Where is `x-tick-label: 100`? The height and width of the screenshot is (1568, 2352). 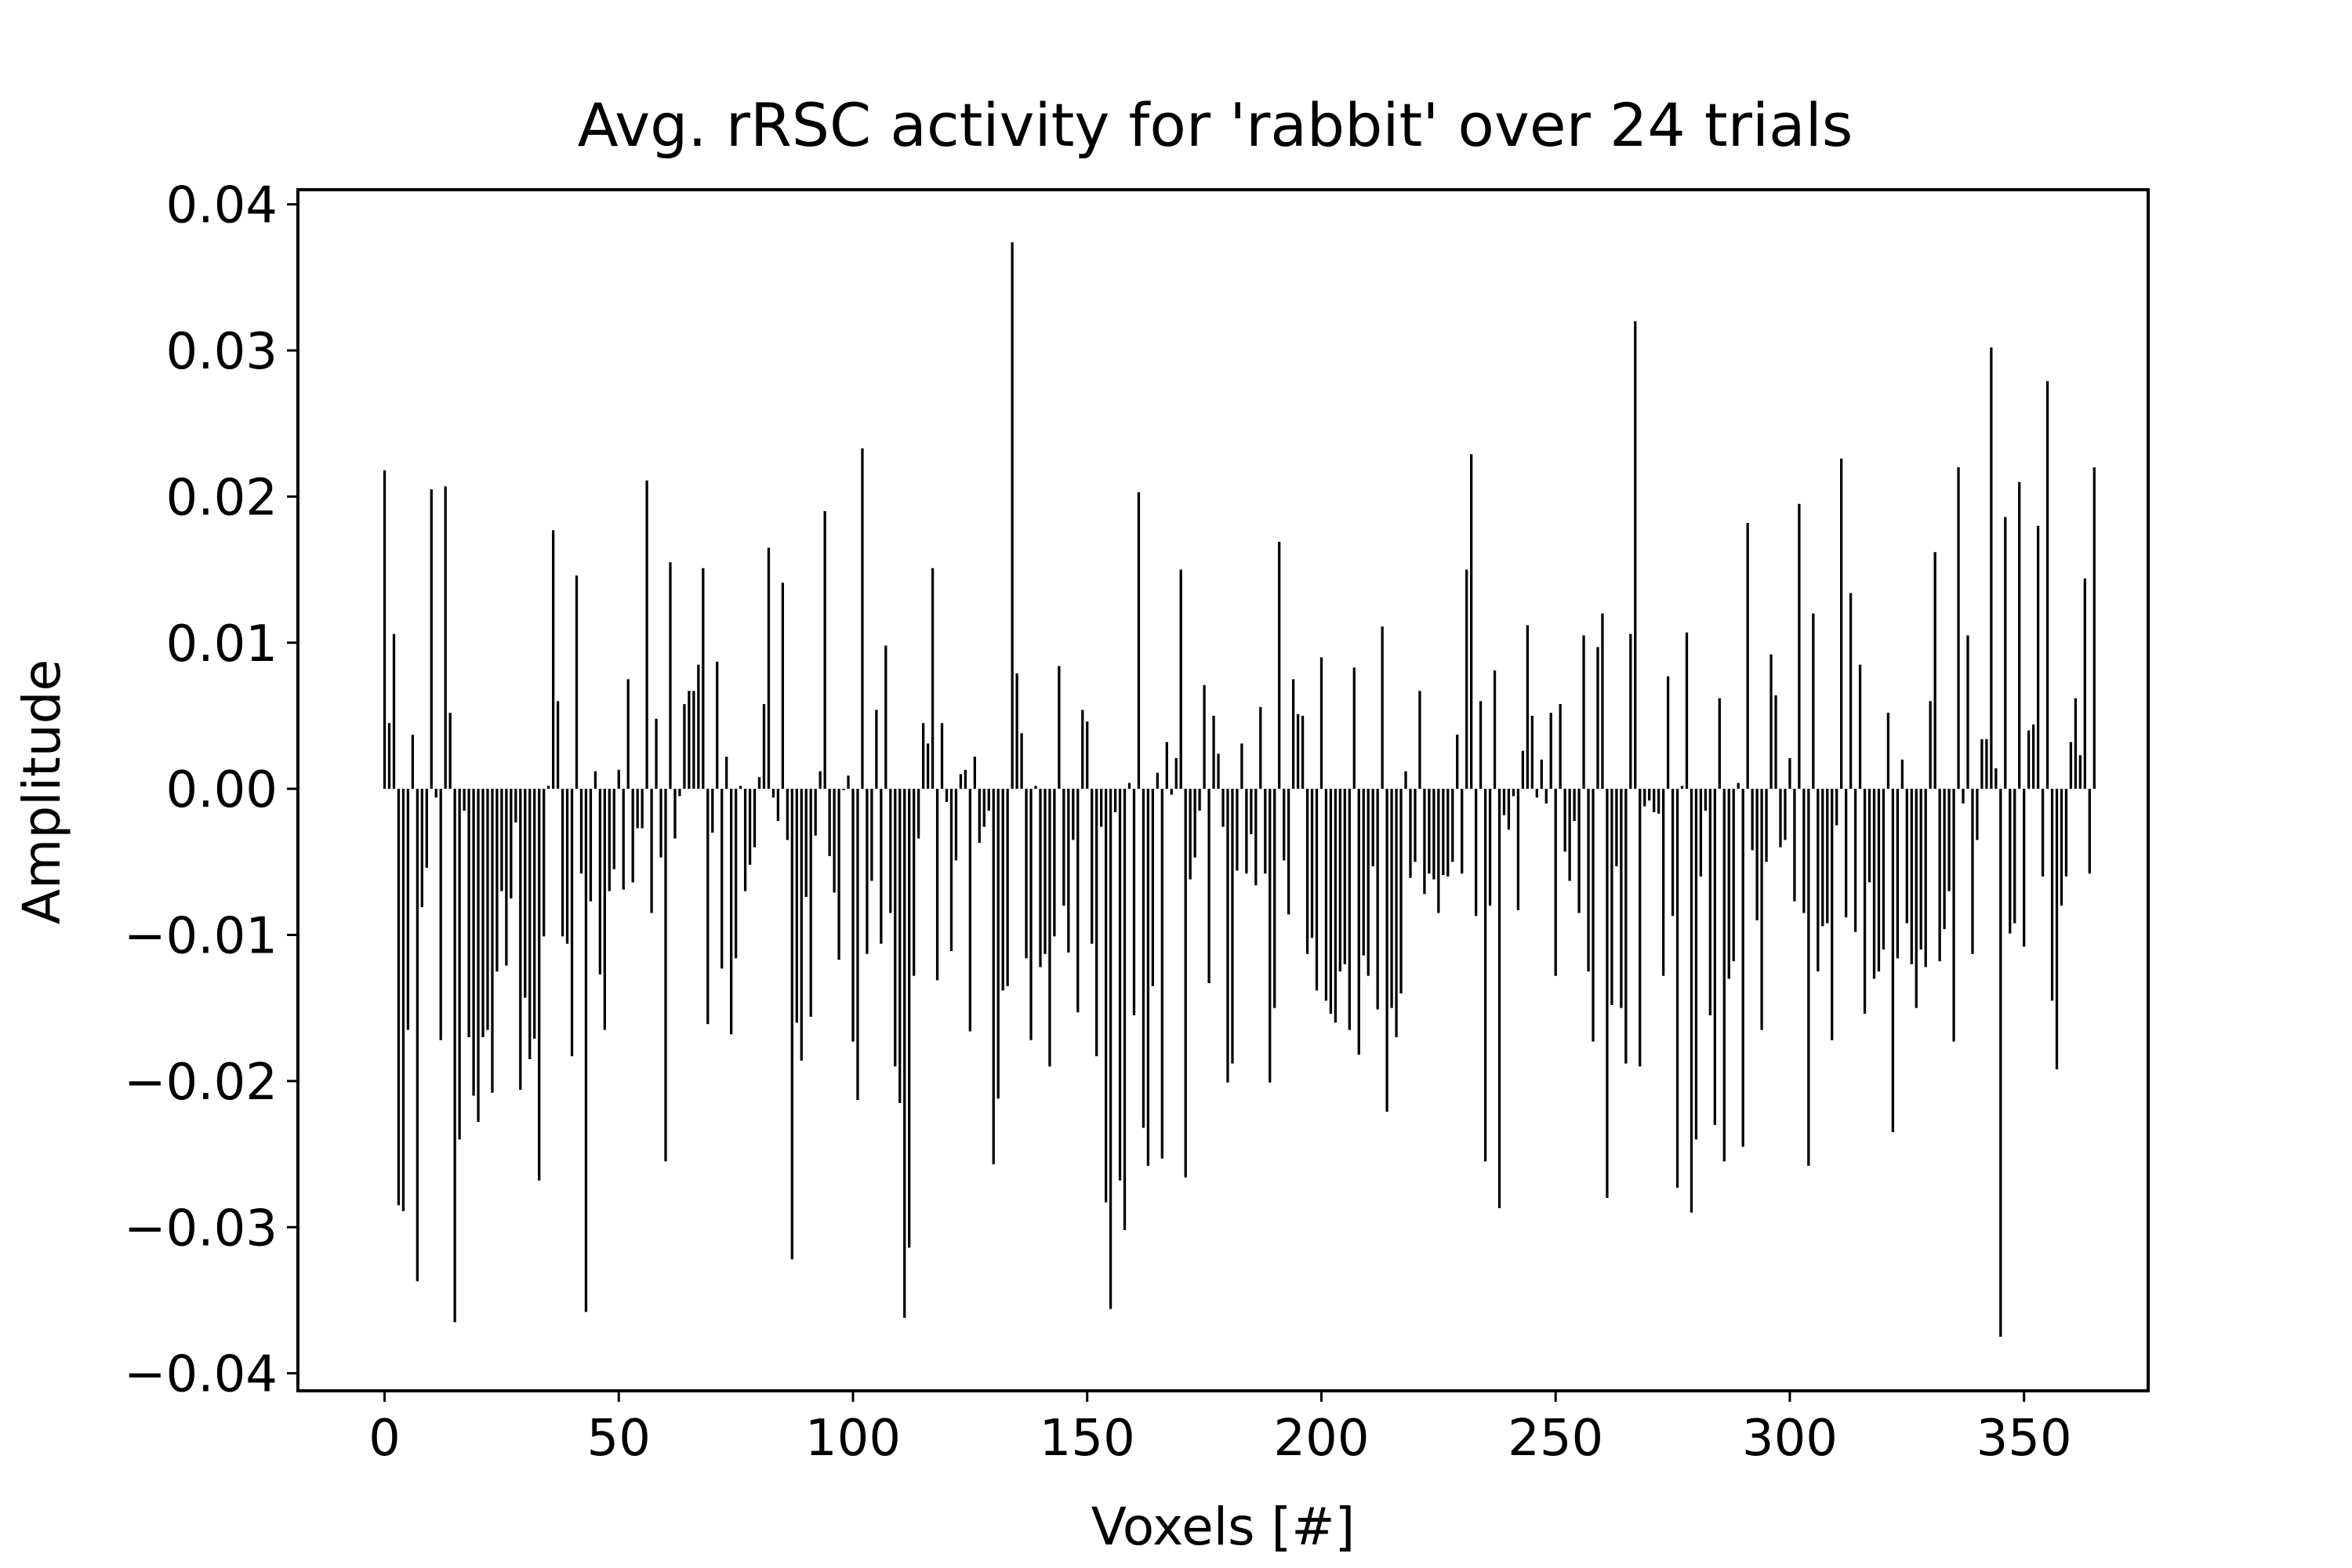 x-tick-label: 100 is located at coordinates (853, 1439).